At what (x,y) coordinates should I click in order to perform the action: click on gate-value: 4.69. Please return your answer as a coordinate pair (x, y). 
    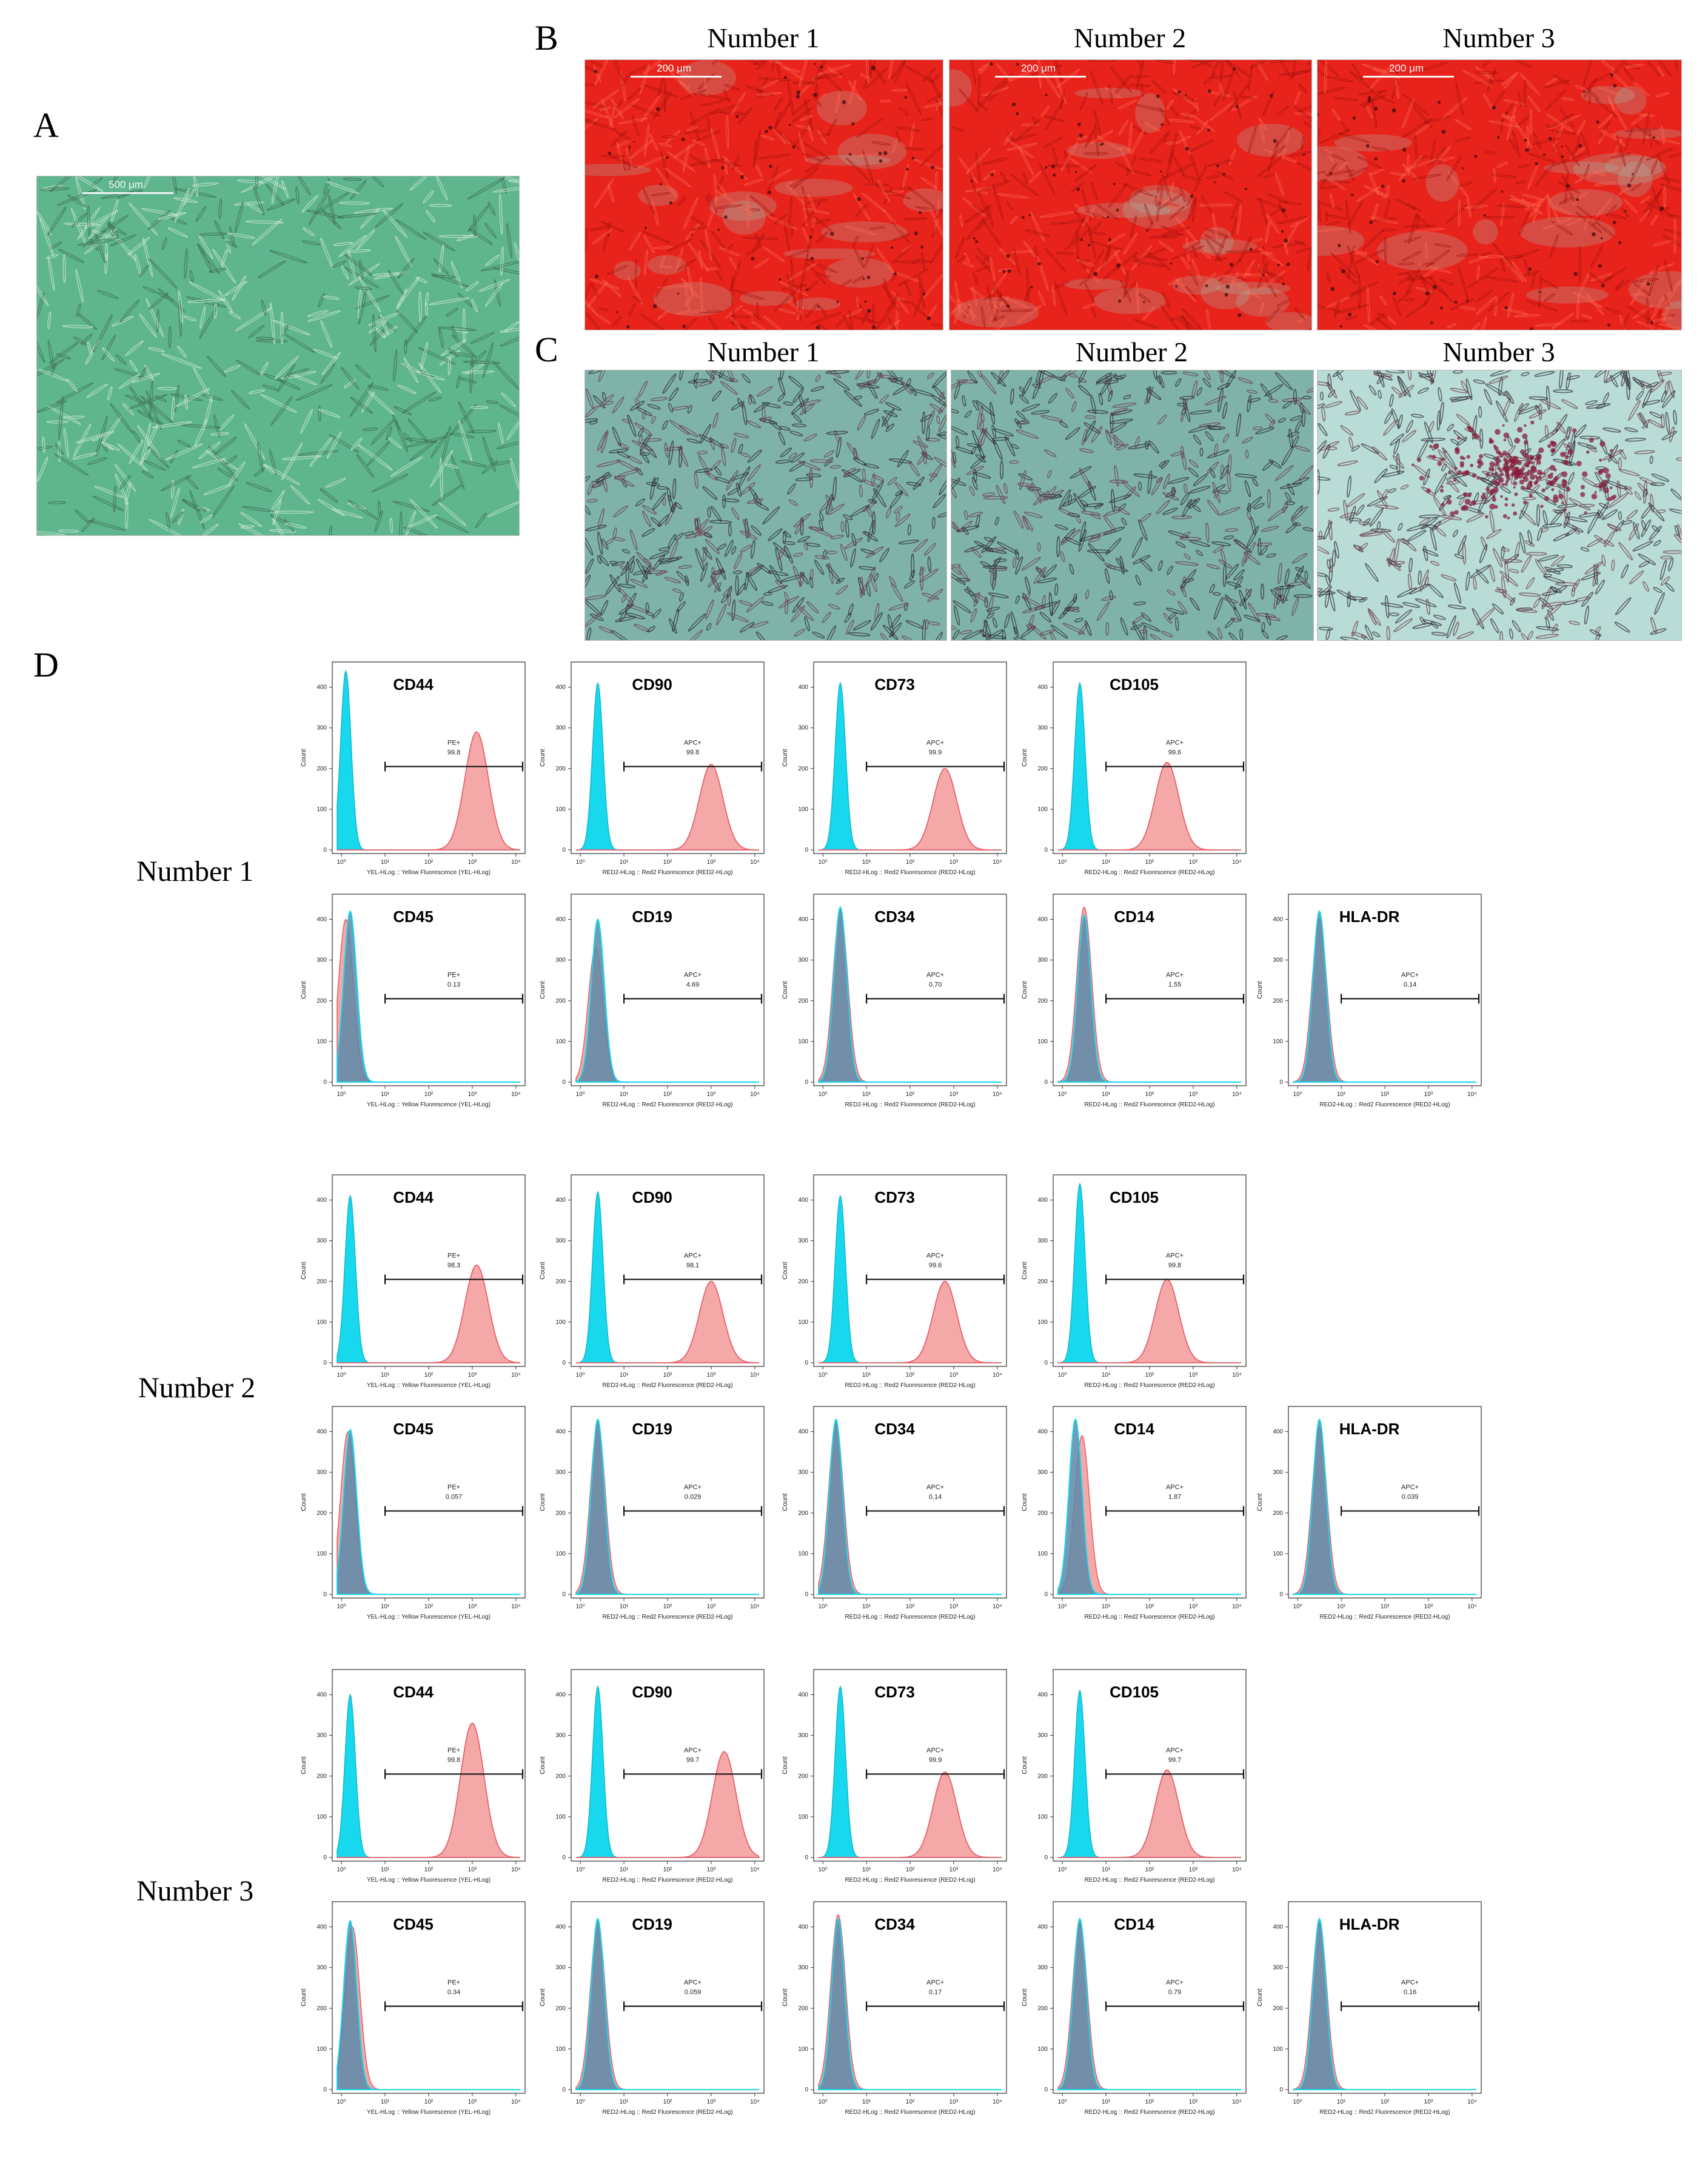
    Looking at the image, I should click on (693, 984).